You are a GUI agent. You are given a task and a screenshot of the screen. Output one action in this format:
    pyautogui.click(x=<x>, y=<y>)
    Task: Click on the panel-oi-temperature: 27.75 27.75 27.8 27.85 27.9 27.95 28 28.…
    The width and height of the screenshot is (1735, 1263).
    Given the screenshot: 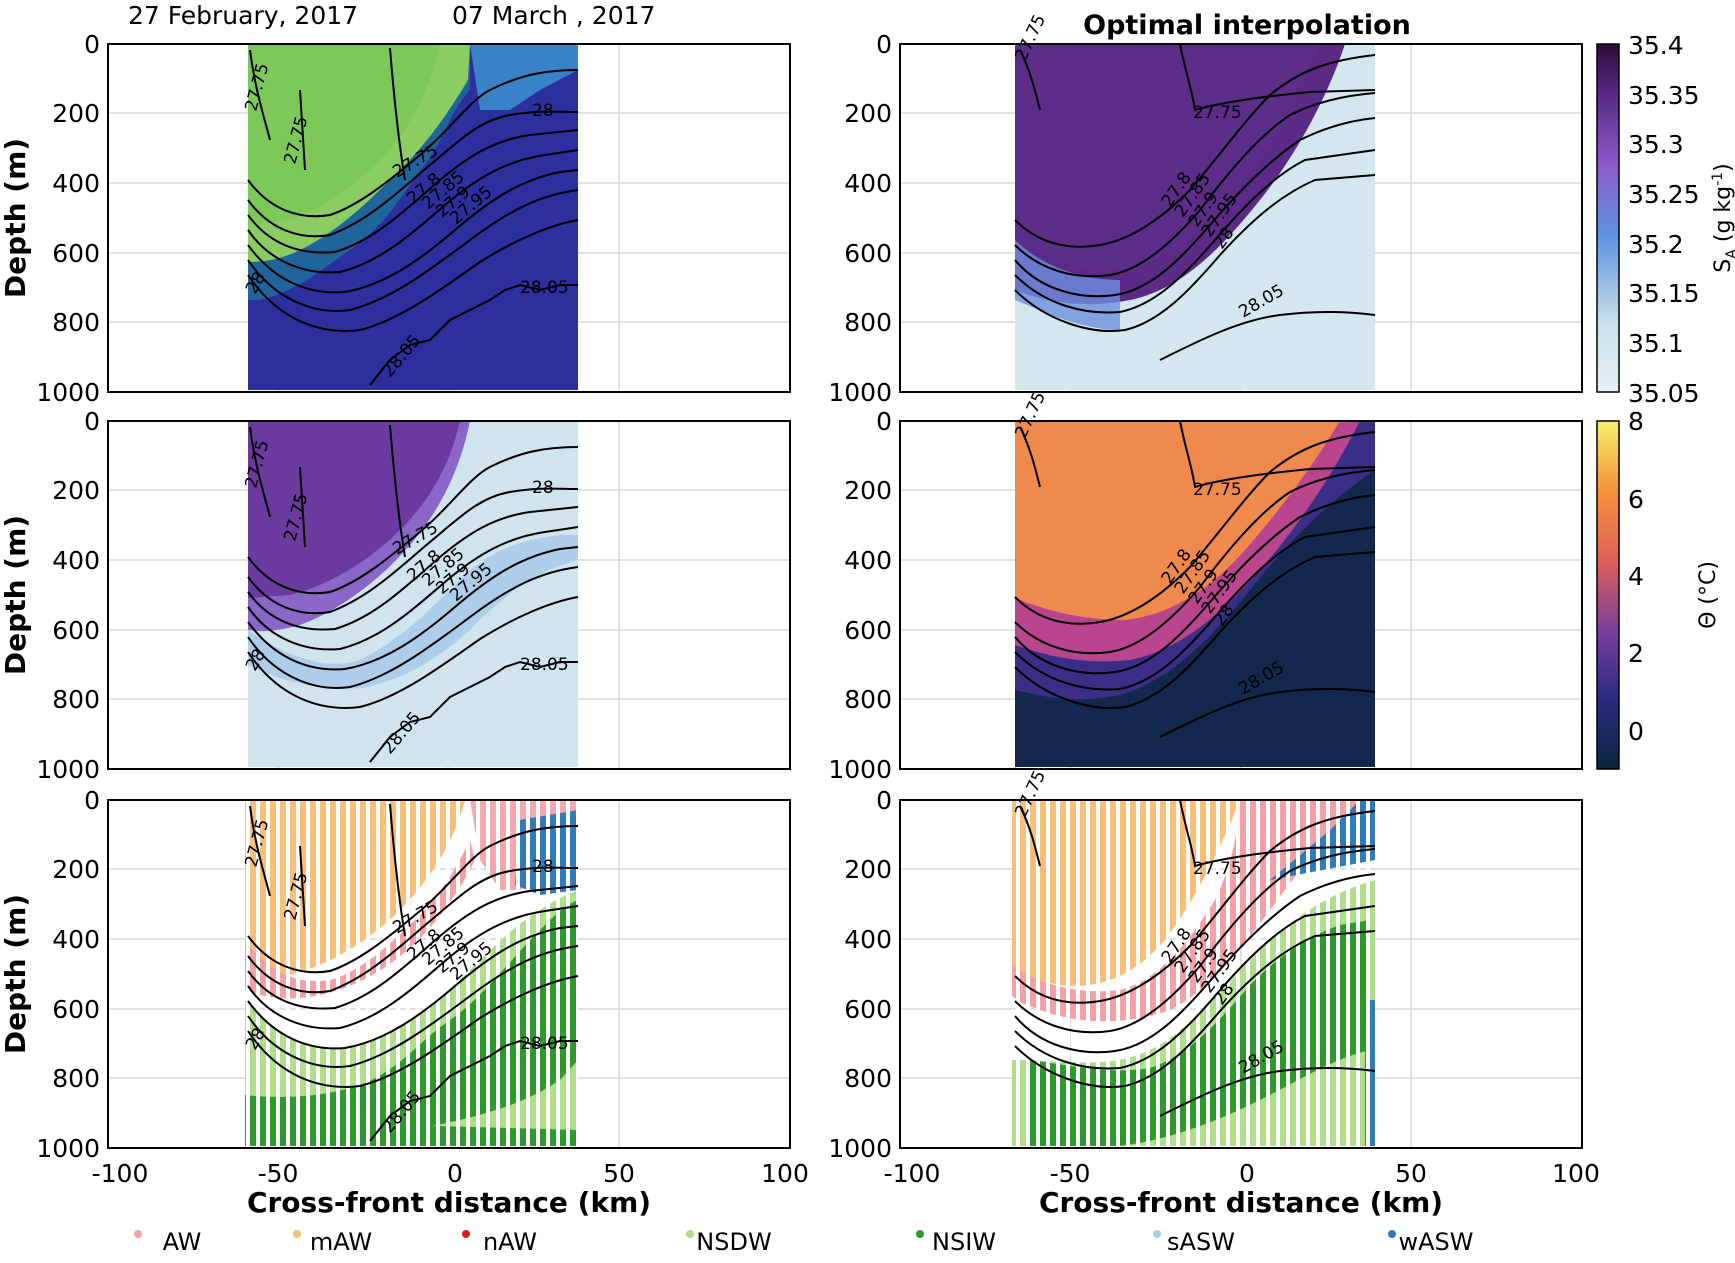 What is the action you would take?
    pyautogui.click(x=1205, y=586)
    